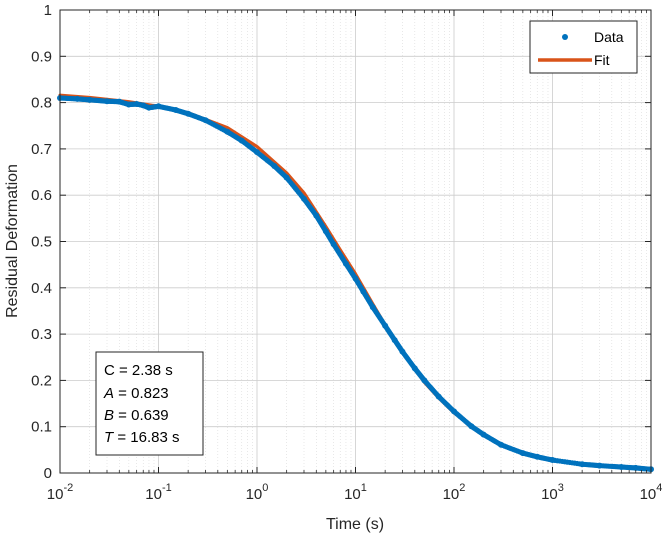  What do you see at coordinates (41, 288) in the screenshot?
I see `y-tick-label: 0.4` at bounding box center [41, 288].